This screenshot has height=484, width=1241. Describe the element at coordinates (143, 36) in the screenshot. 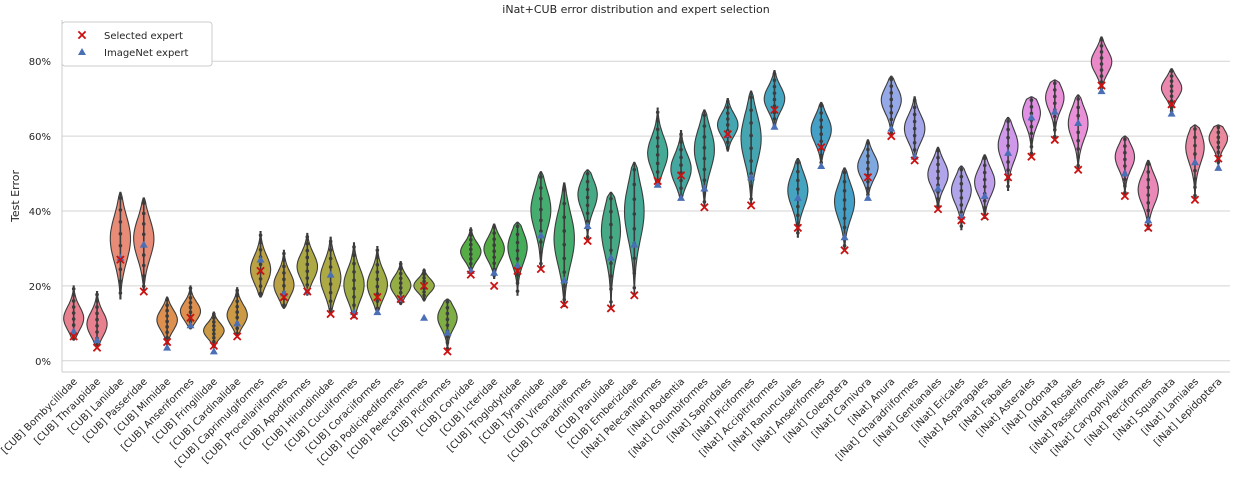

I see `legend-label: Selected expert` at that location.